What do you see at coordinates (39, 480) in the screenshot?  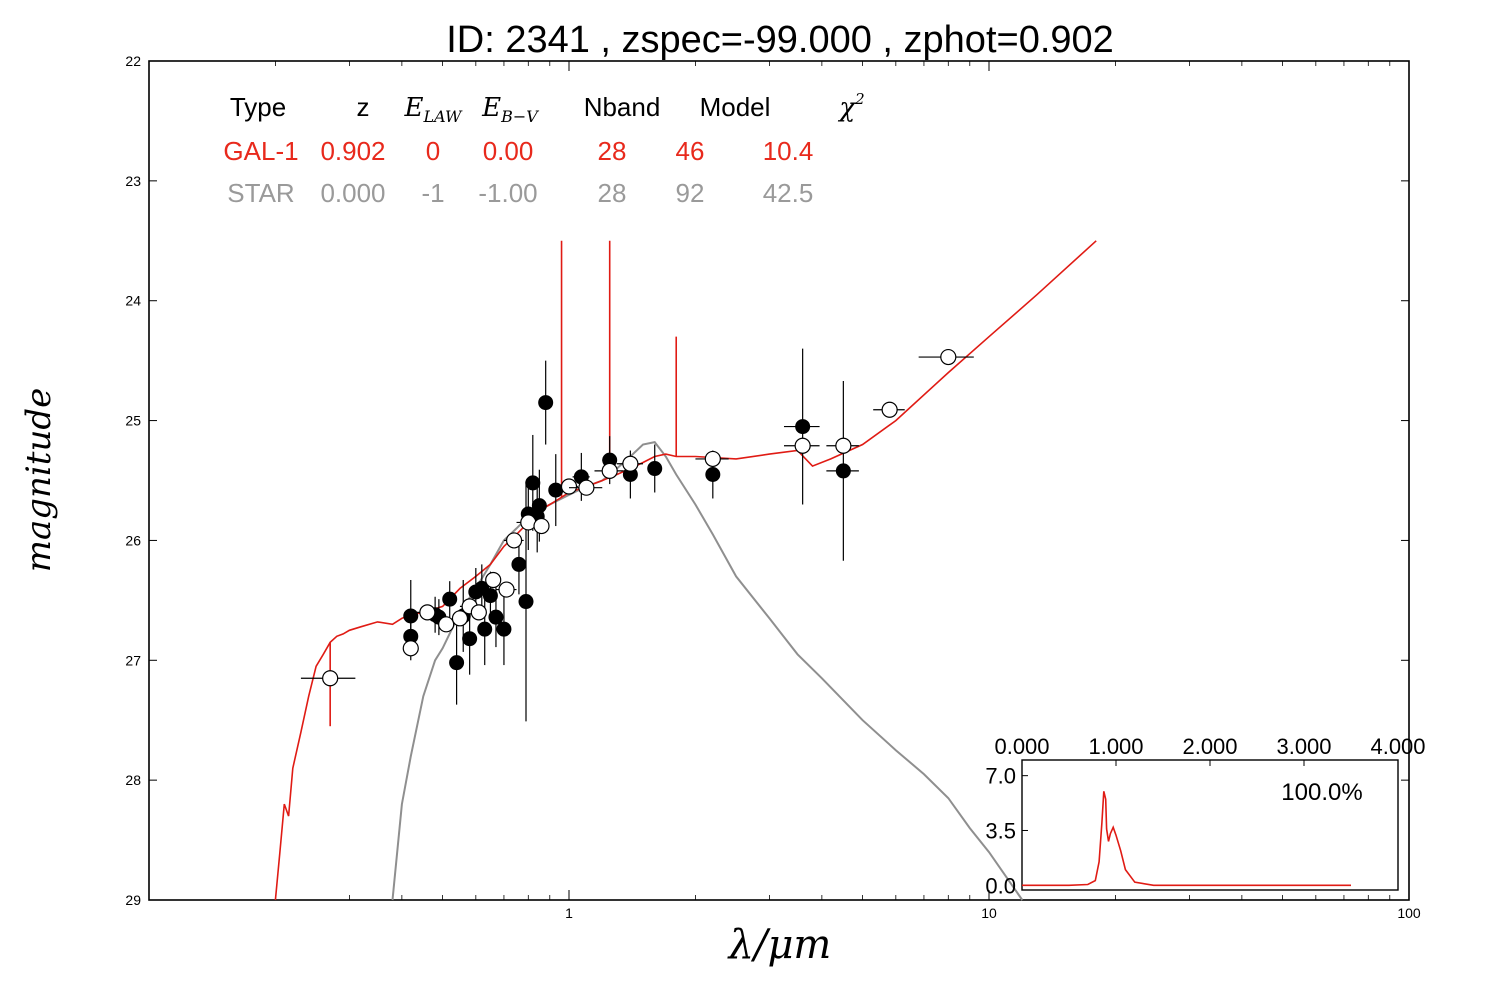 I see `y-axis-label: magnitude` at bounding box center [39, 480].